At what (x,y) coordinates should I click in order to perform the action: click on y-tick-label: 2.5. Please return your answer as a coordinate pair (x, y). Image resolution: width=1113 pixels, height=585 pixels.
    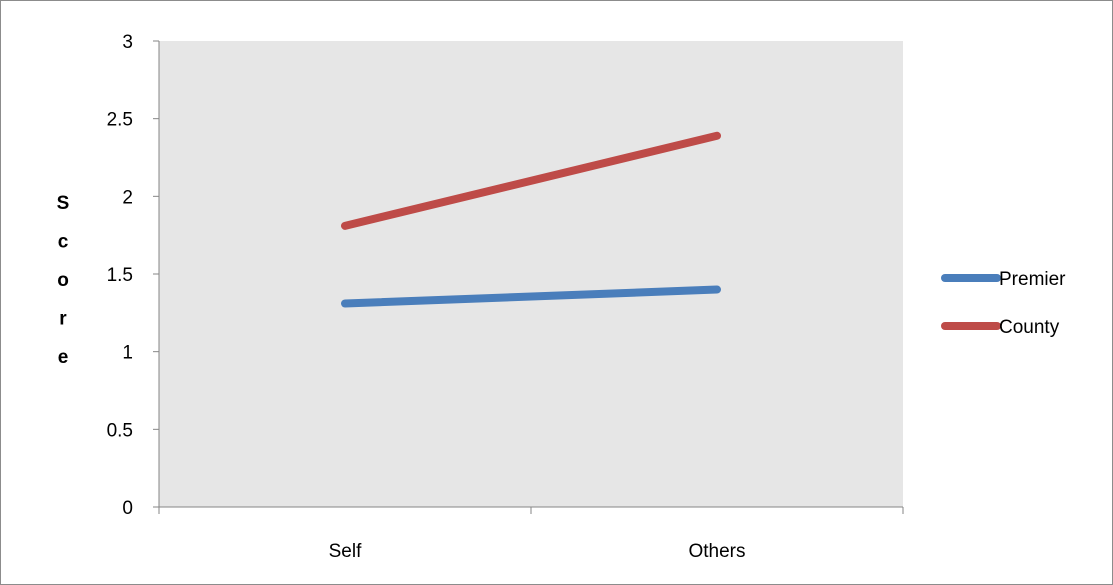
    Looking at the image, I should click on (120, 120).